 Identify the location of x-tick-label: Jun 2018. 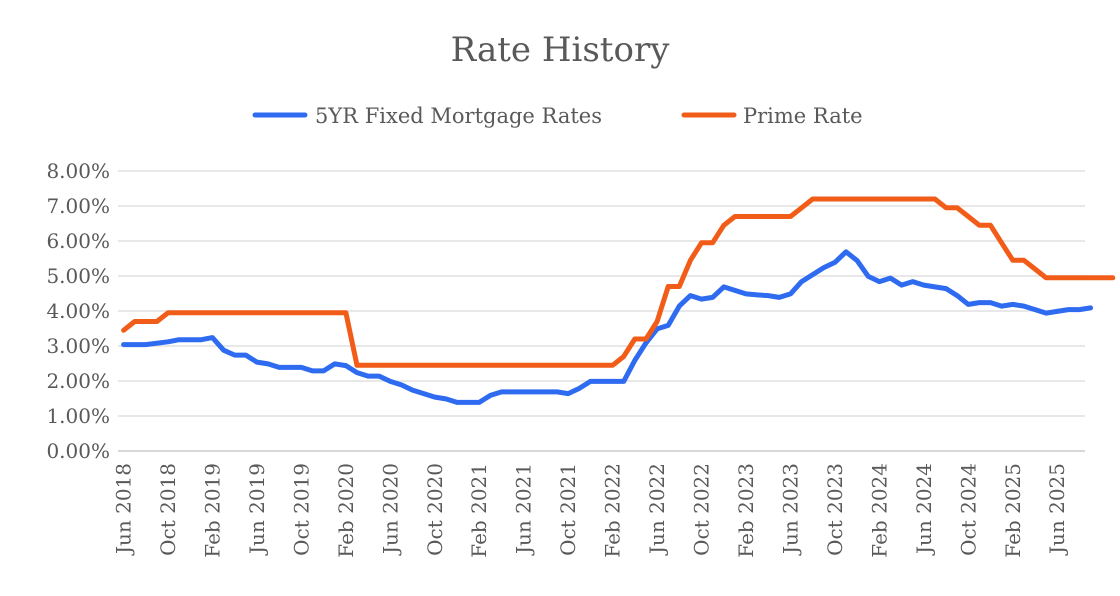
(124, 509).